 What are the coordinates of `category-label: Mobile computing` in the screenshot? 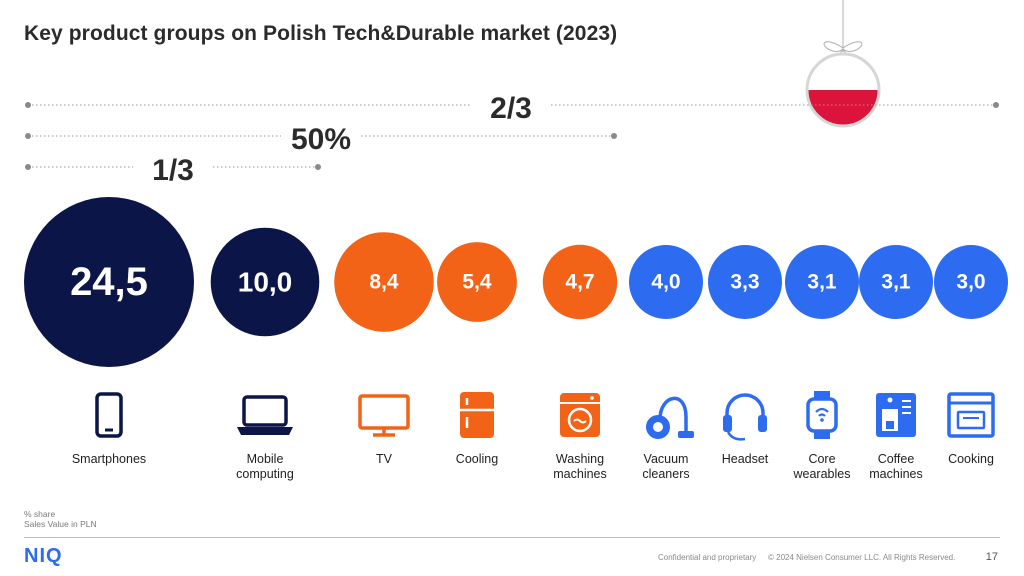 It's located at (265, 466).